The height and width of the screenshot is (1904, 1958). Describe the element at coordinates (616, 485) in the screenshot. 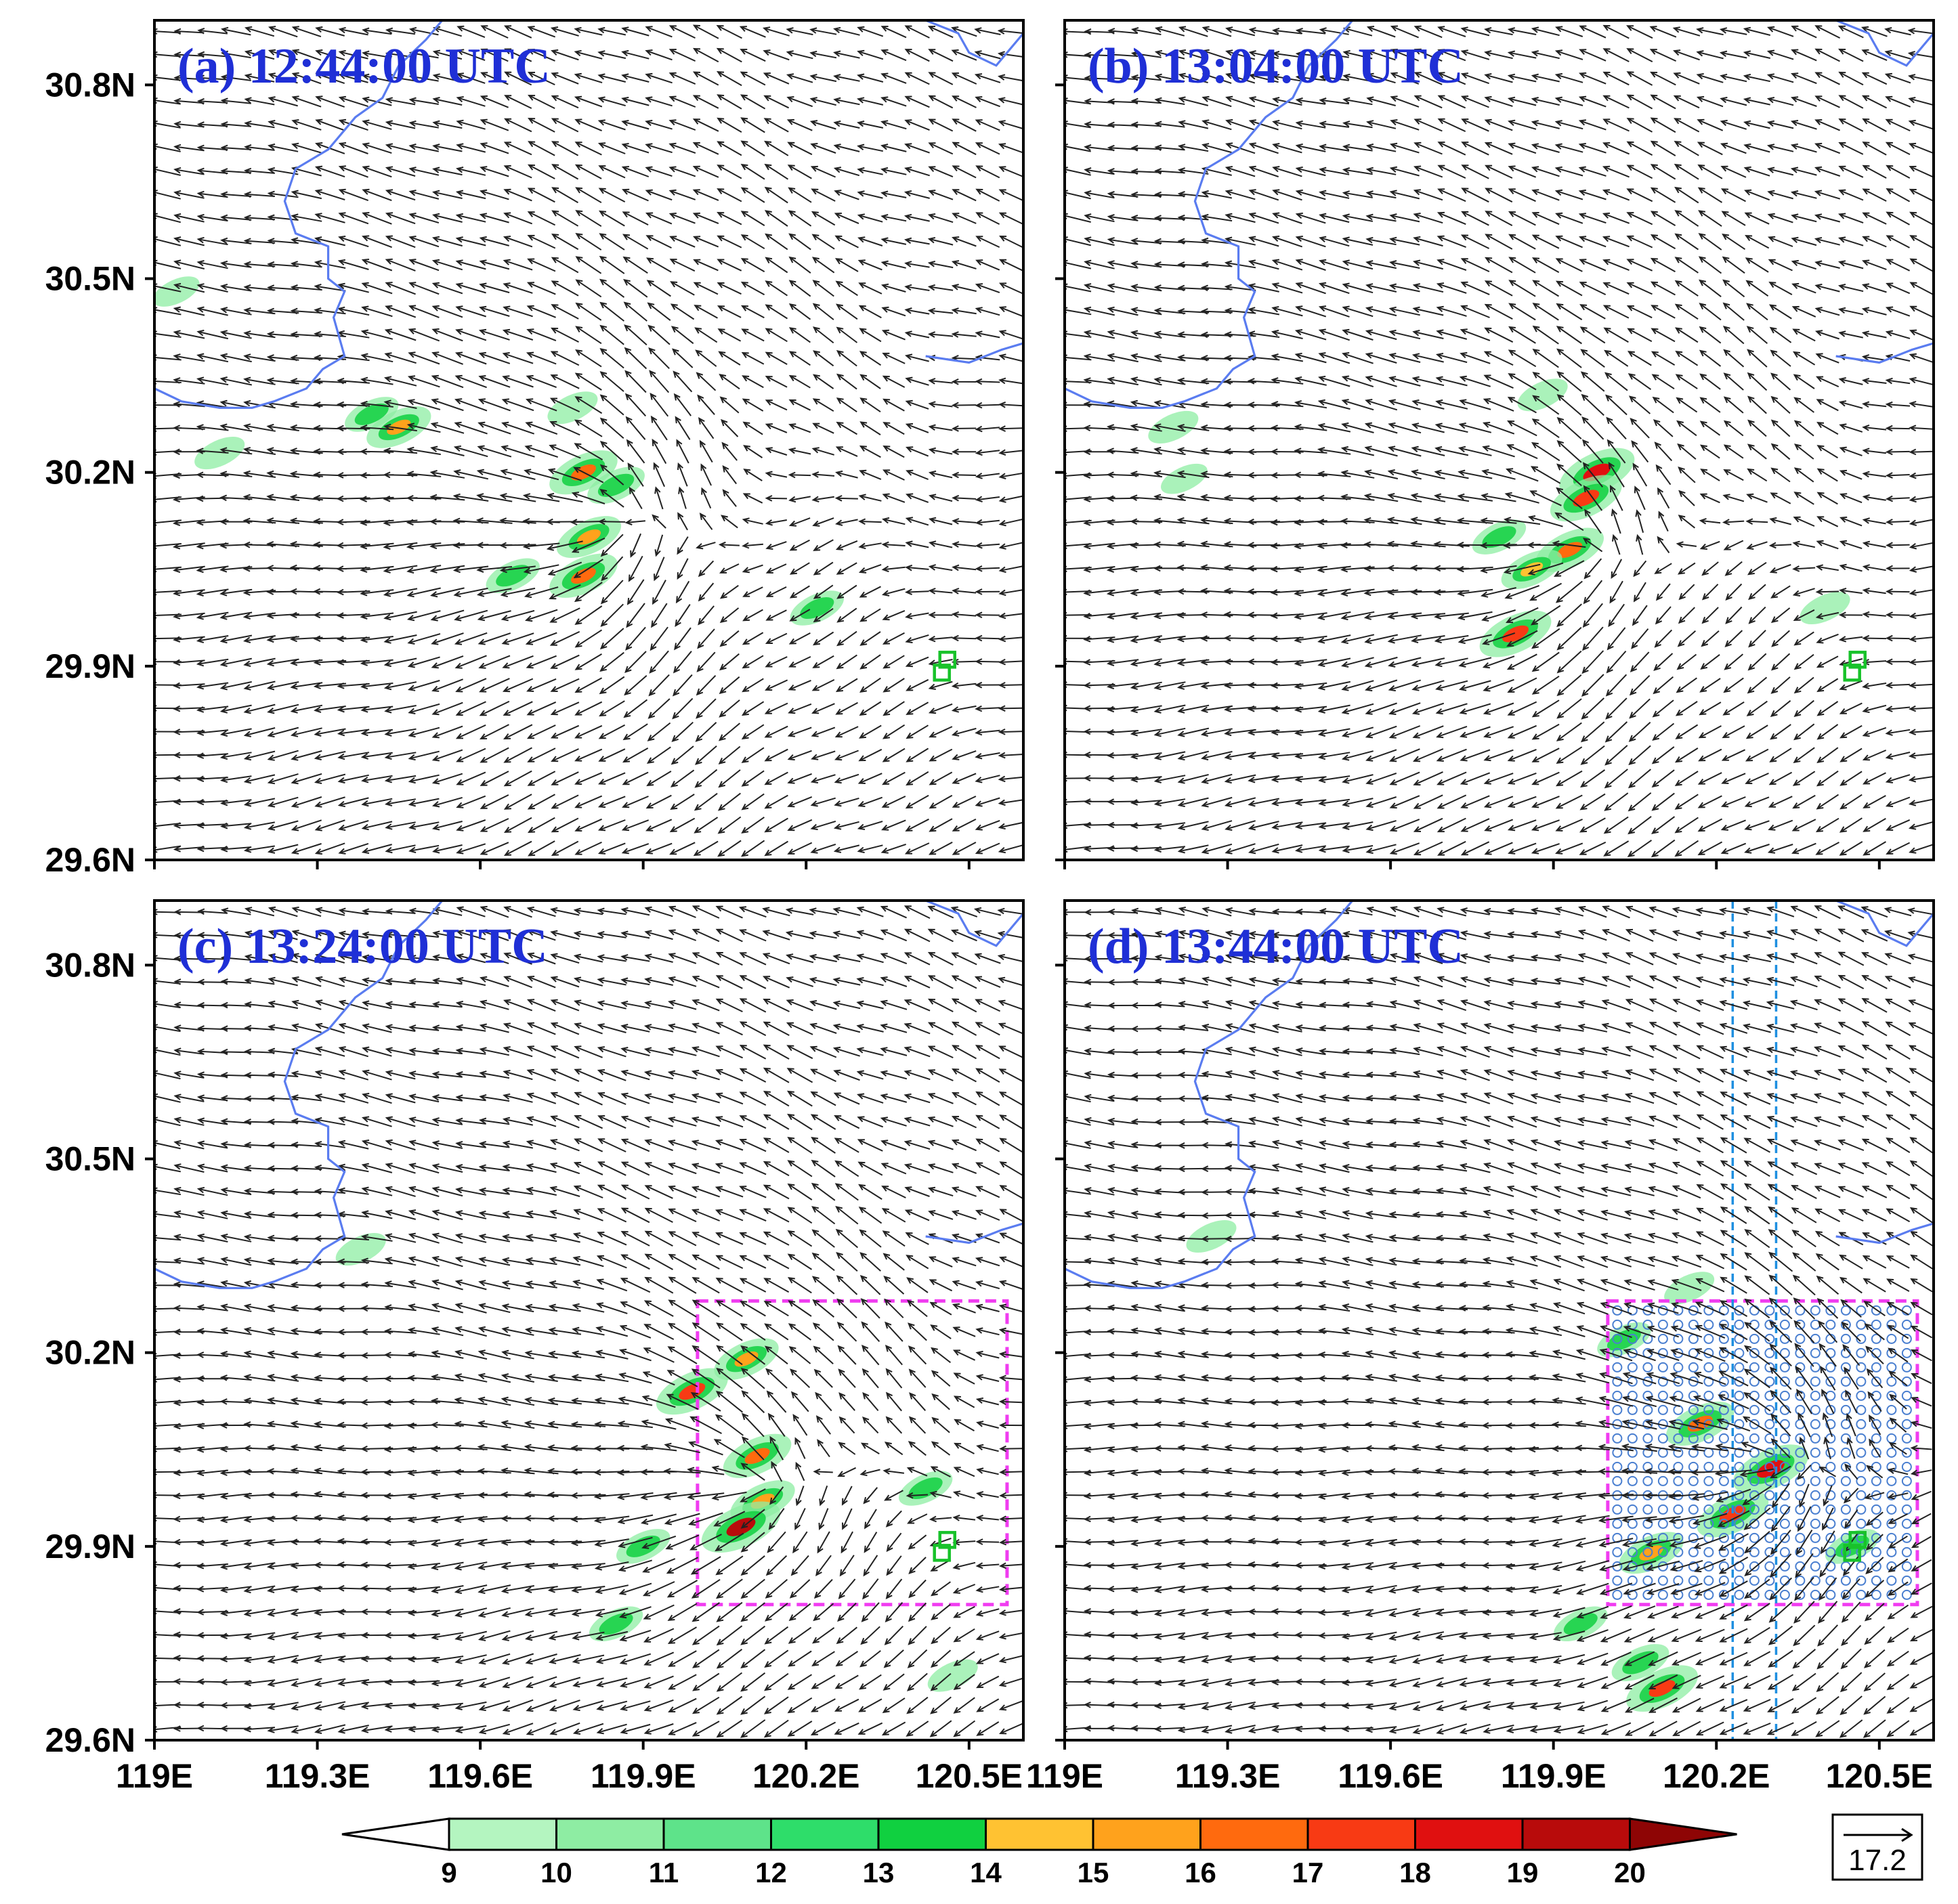

I see `shaded-cell-mid` at that location.